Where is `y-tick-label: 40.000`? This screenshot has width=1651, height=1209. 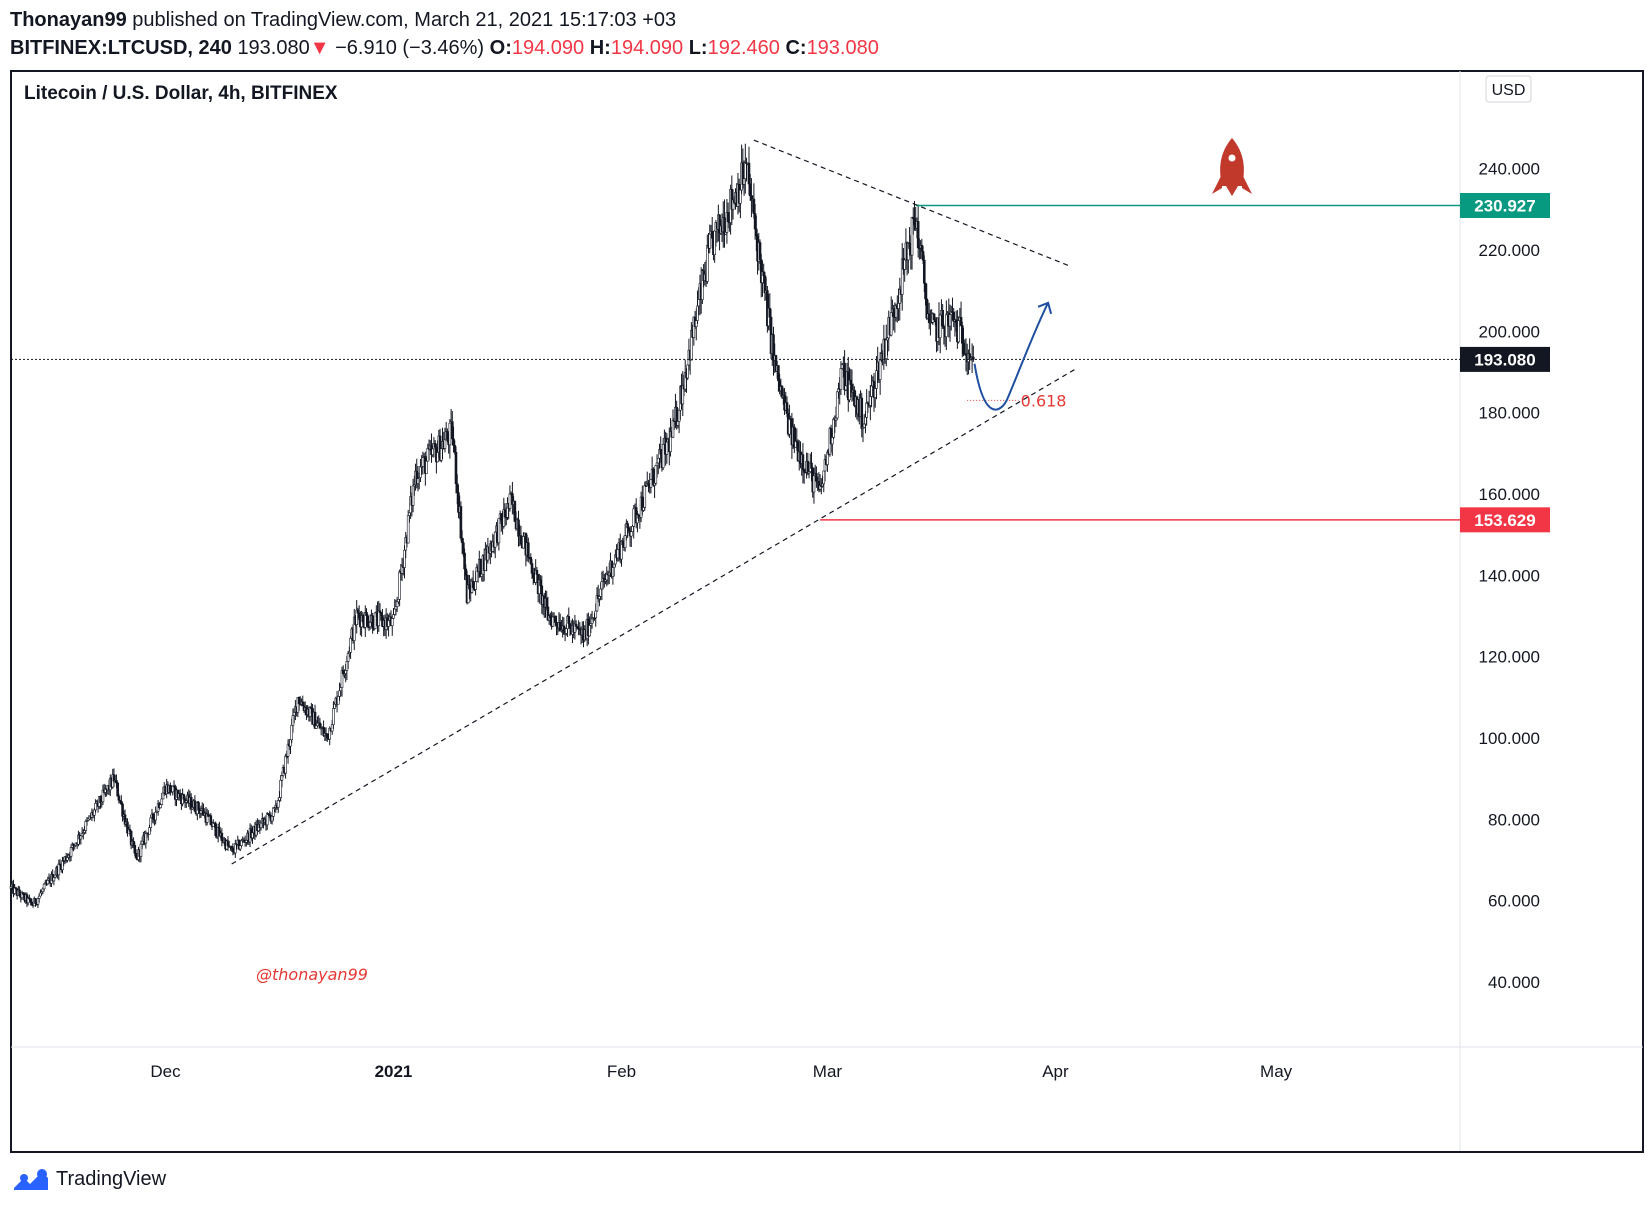
y-tick-label: 40.000 is located at coordinates (1514, 982).